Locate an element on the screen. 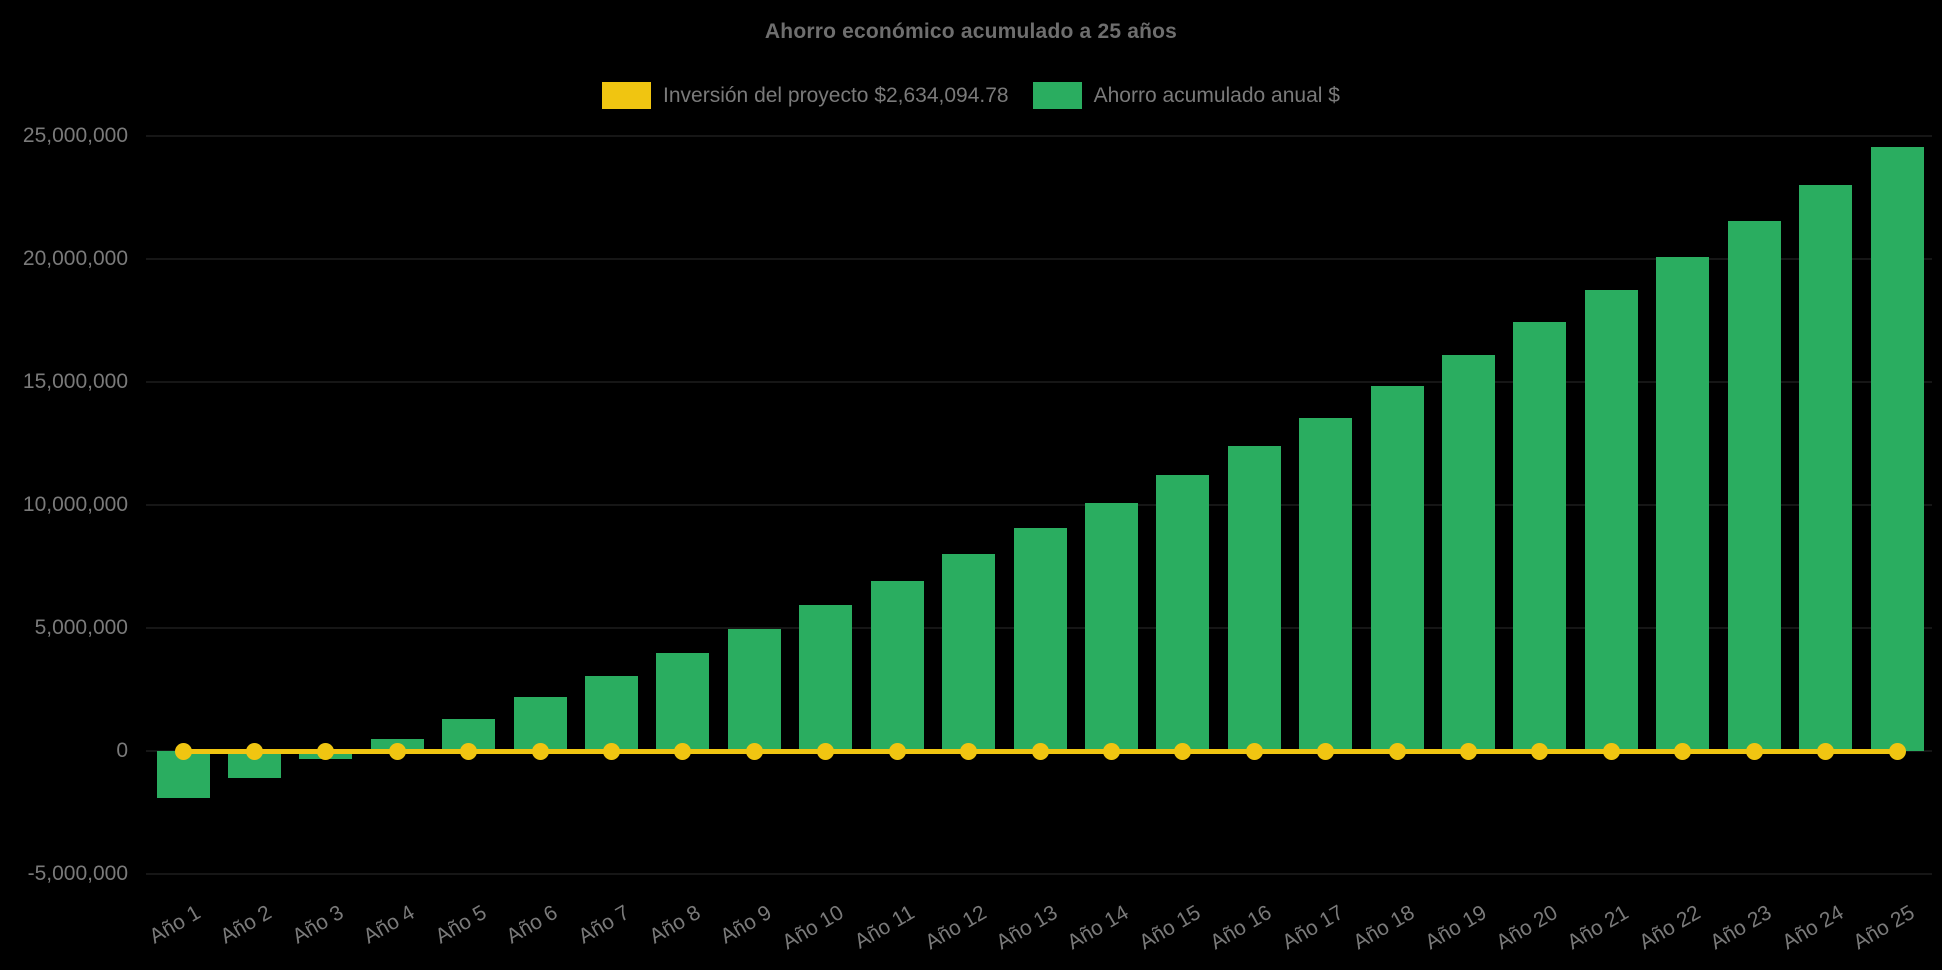 The height and width of the screenshot is (970, 1942). x-axis-tick-label: Año 24 is located at coordinates (1813, 928).